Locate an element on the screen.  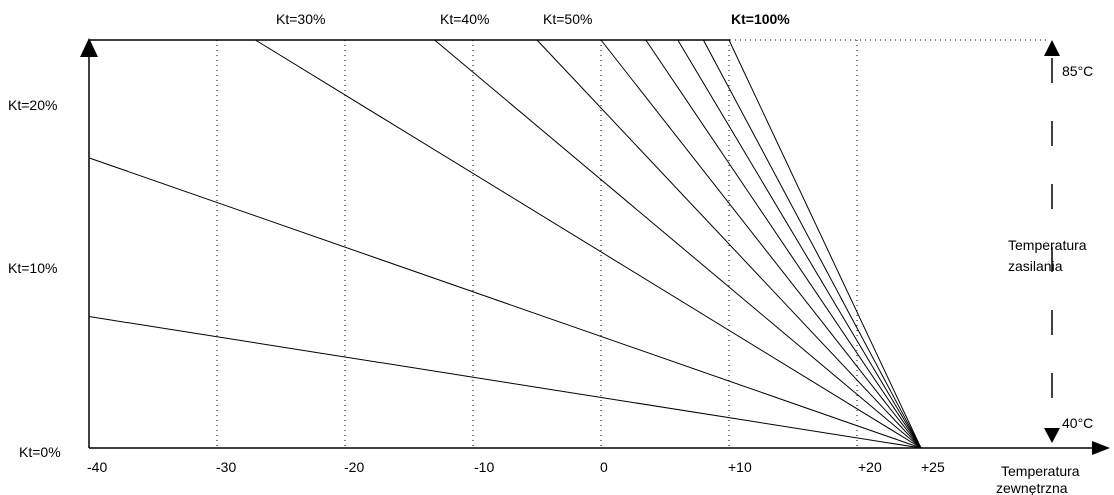
x-axis-title-line-2: zewnętrzna is located at coordinates (1032, 487).